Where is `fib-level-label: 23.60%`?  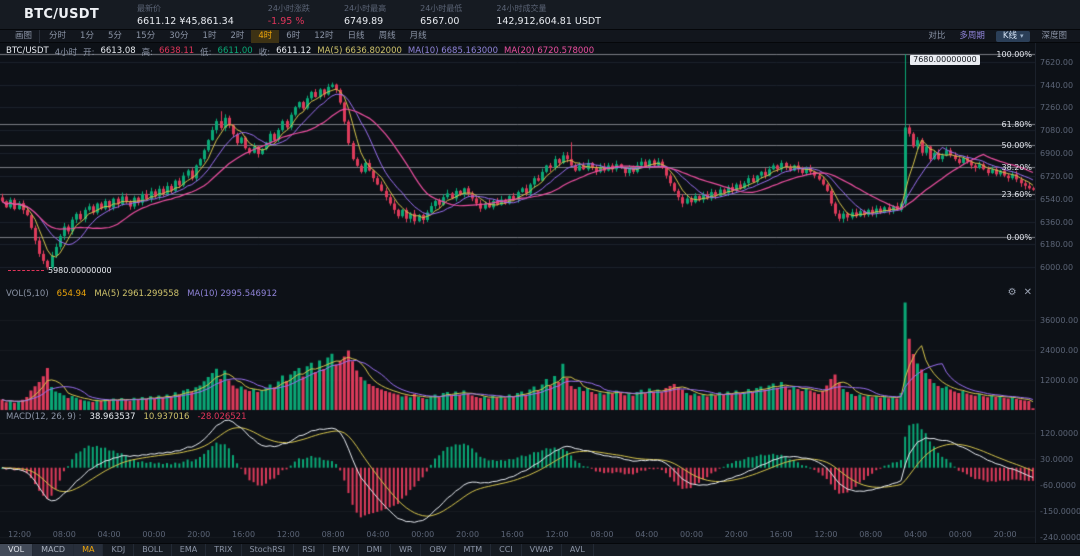
fib-level-label: 23.60% is located at coordinates (1016, 194).